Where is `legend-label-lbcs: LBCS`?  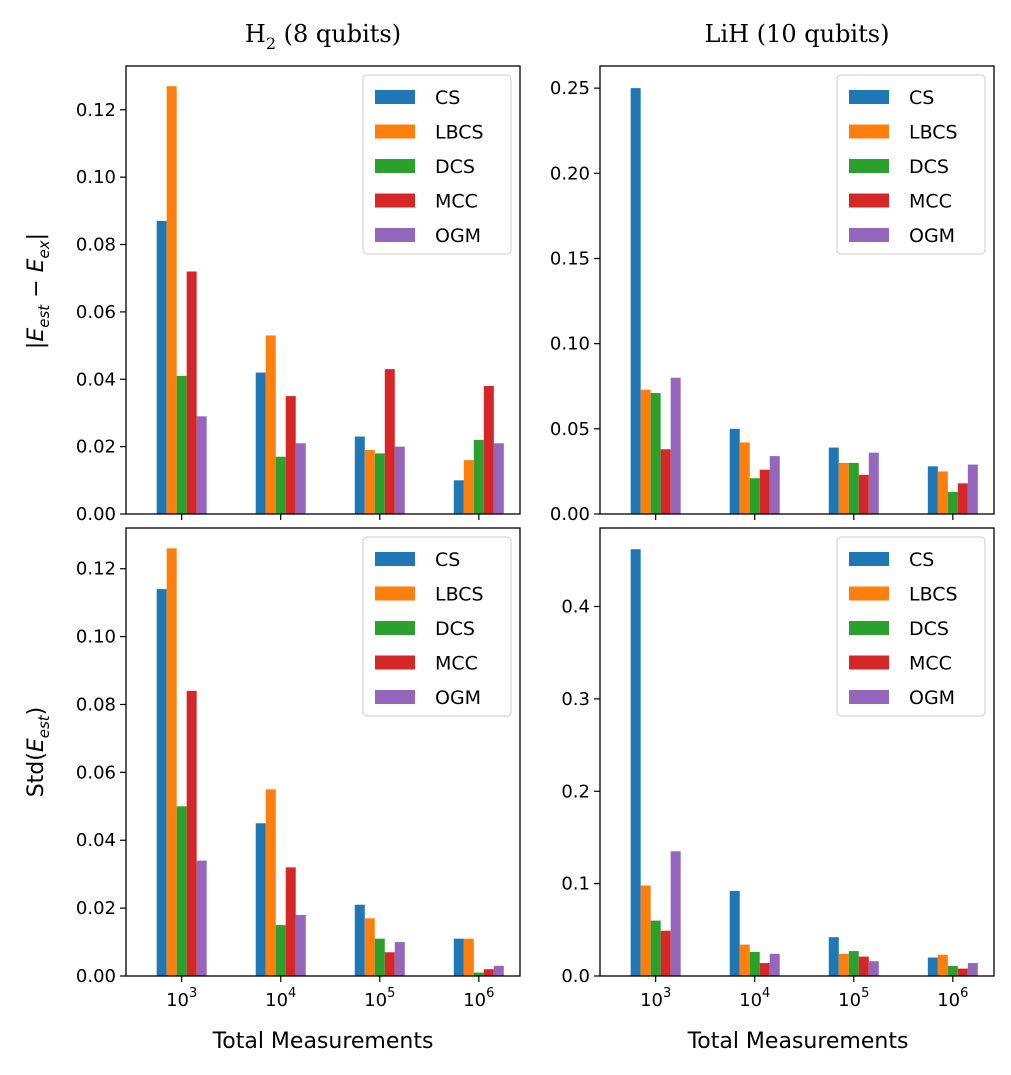
legend-label-lbcs: LBCS is located at coordinates (933, 595).